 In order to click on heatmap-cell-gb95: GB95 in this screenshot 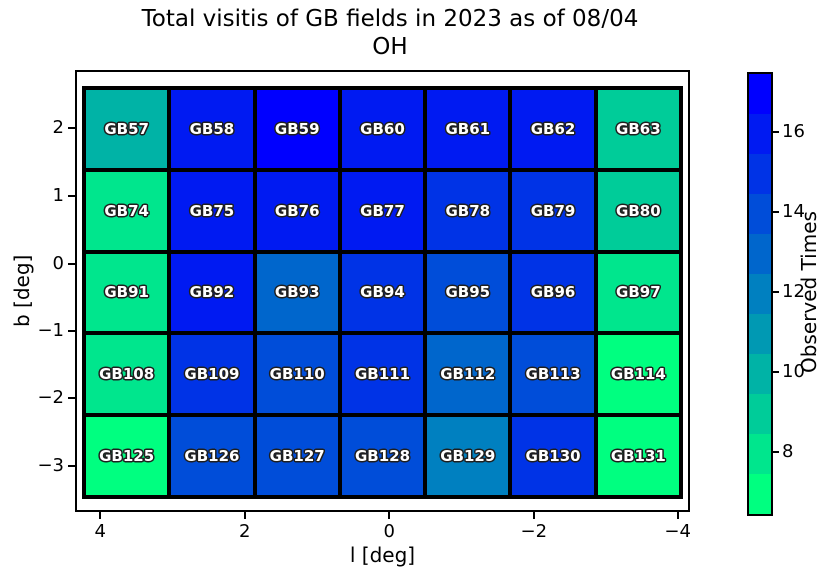, I will do `click(468, 292)`.